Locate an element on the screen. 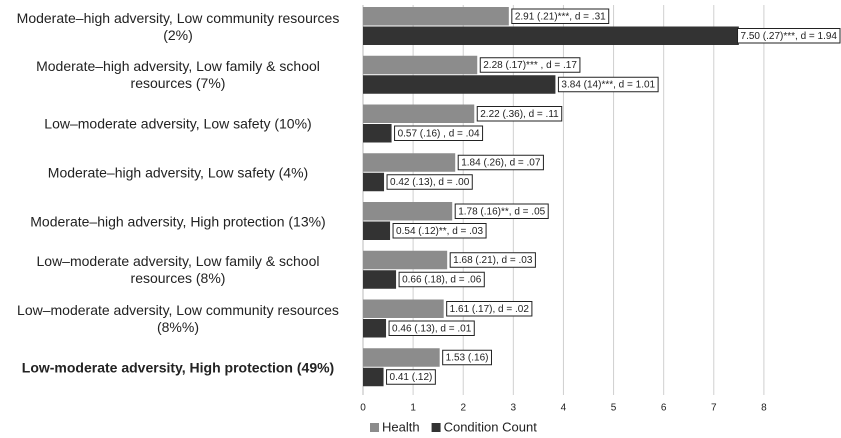 This screenshot has width=841, height=438. value-label: 0.42 (.13), d = .00 is located at coordinates (430, 182).